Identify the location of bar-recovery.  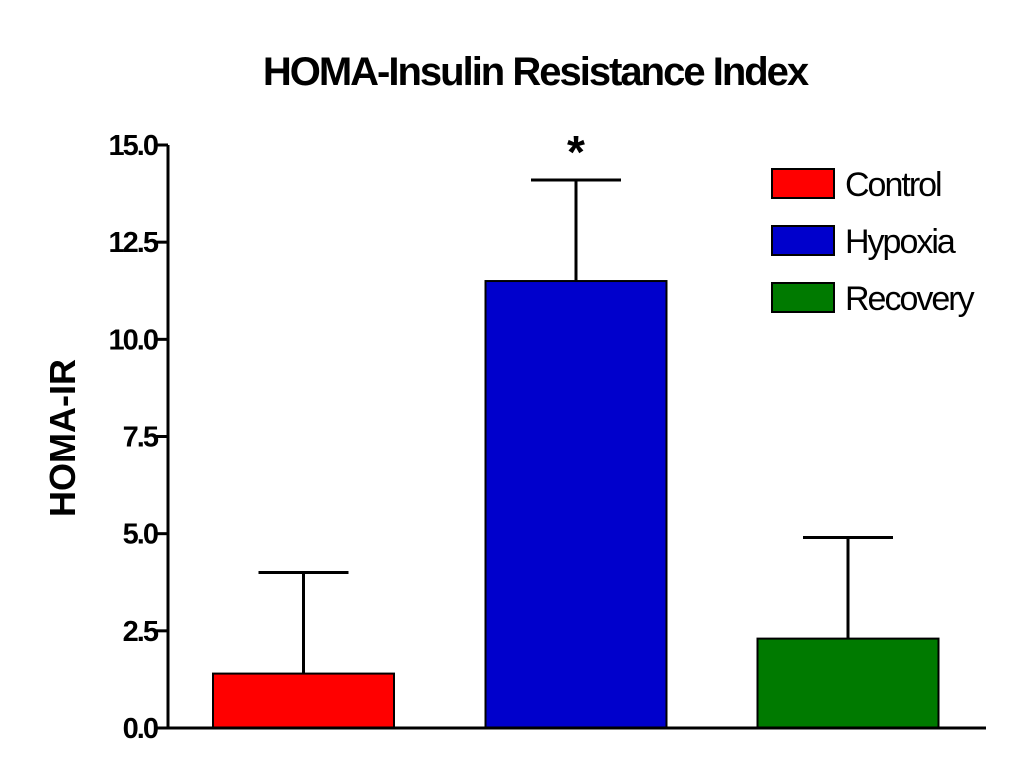
(848, 683).